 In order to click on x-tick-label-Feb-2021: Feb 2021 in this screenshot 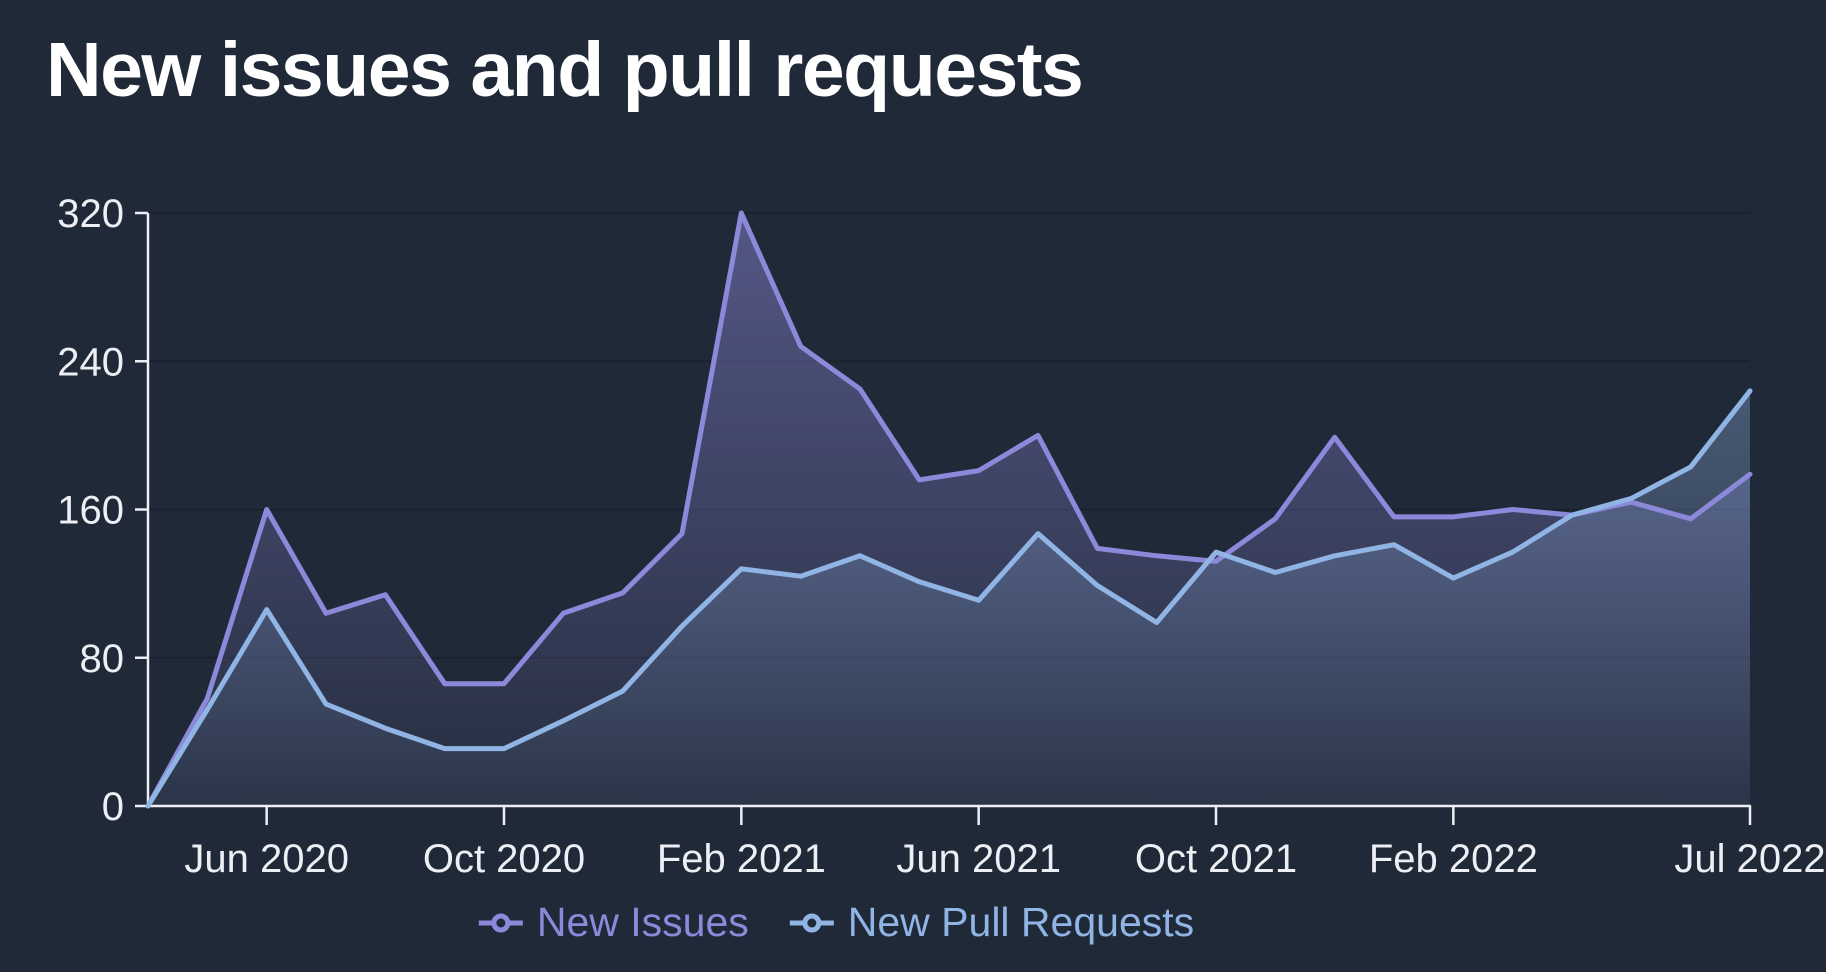, I will do `click(741, 859)`.